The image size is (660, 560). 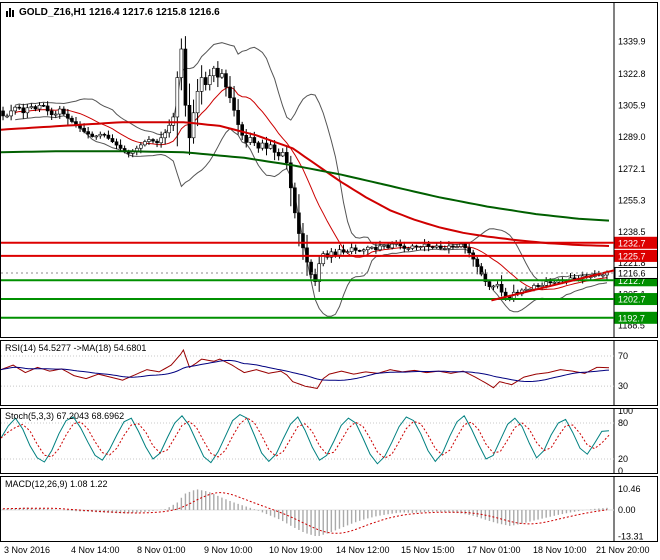 I want to click on rsi-chart: 70 30, so click(x=329, y=373).